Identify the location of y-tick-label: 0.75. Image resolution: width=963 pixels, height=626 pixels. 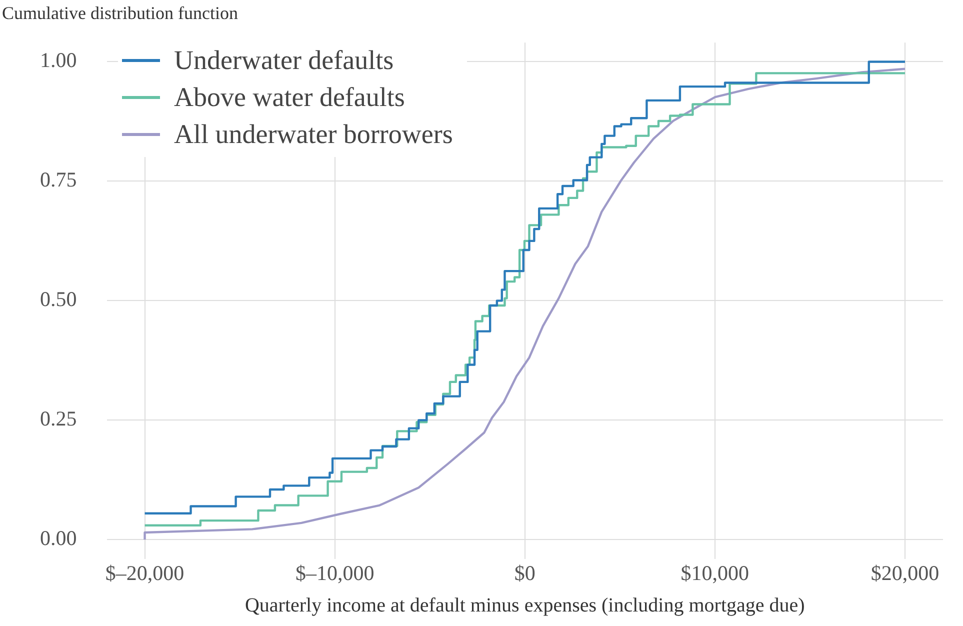
(58, 180).